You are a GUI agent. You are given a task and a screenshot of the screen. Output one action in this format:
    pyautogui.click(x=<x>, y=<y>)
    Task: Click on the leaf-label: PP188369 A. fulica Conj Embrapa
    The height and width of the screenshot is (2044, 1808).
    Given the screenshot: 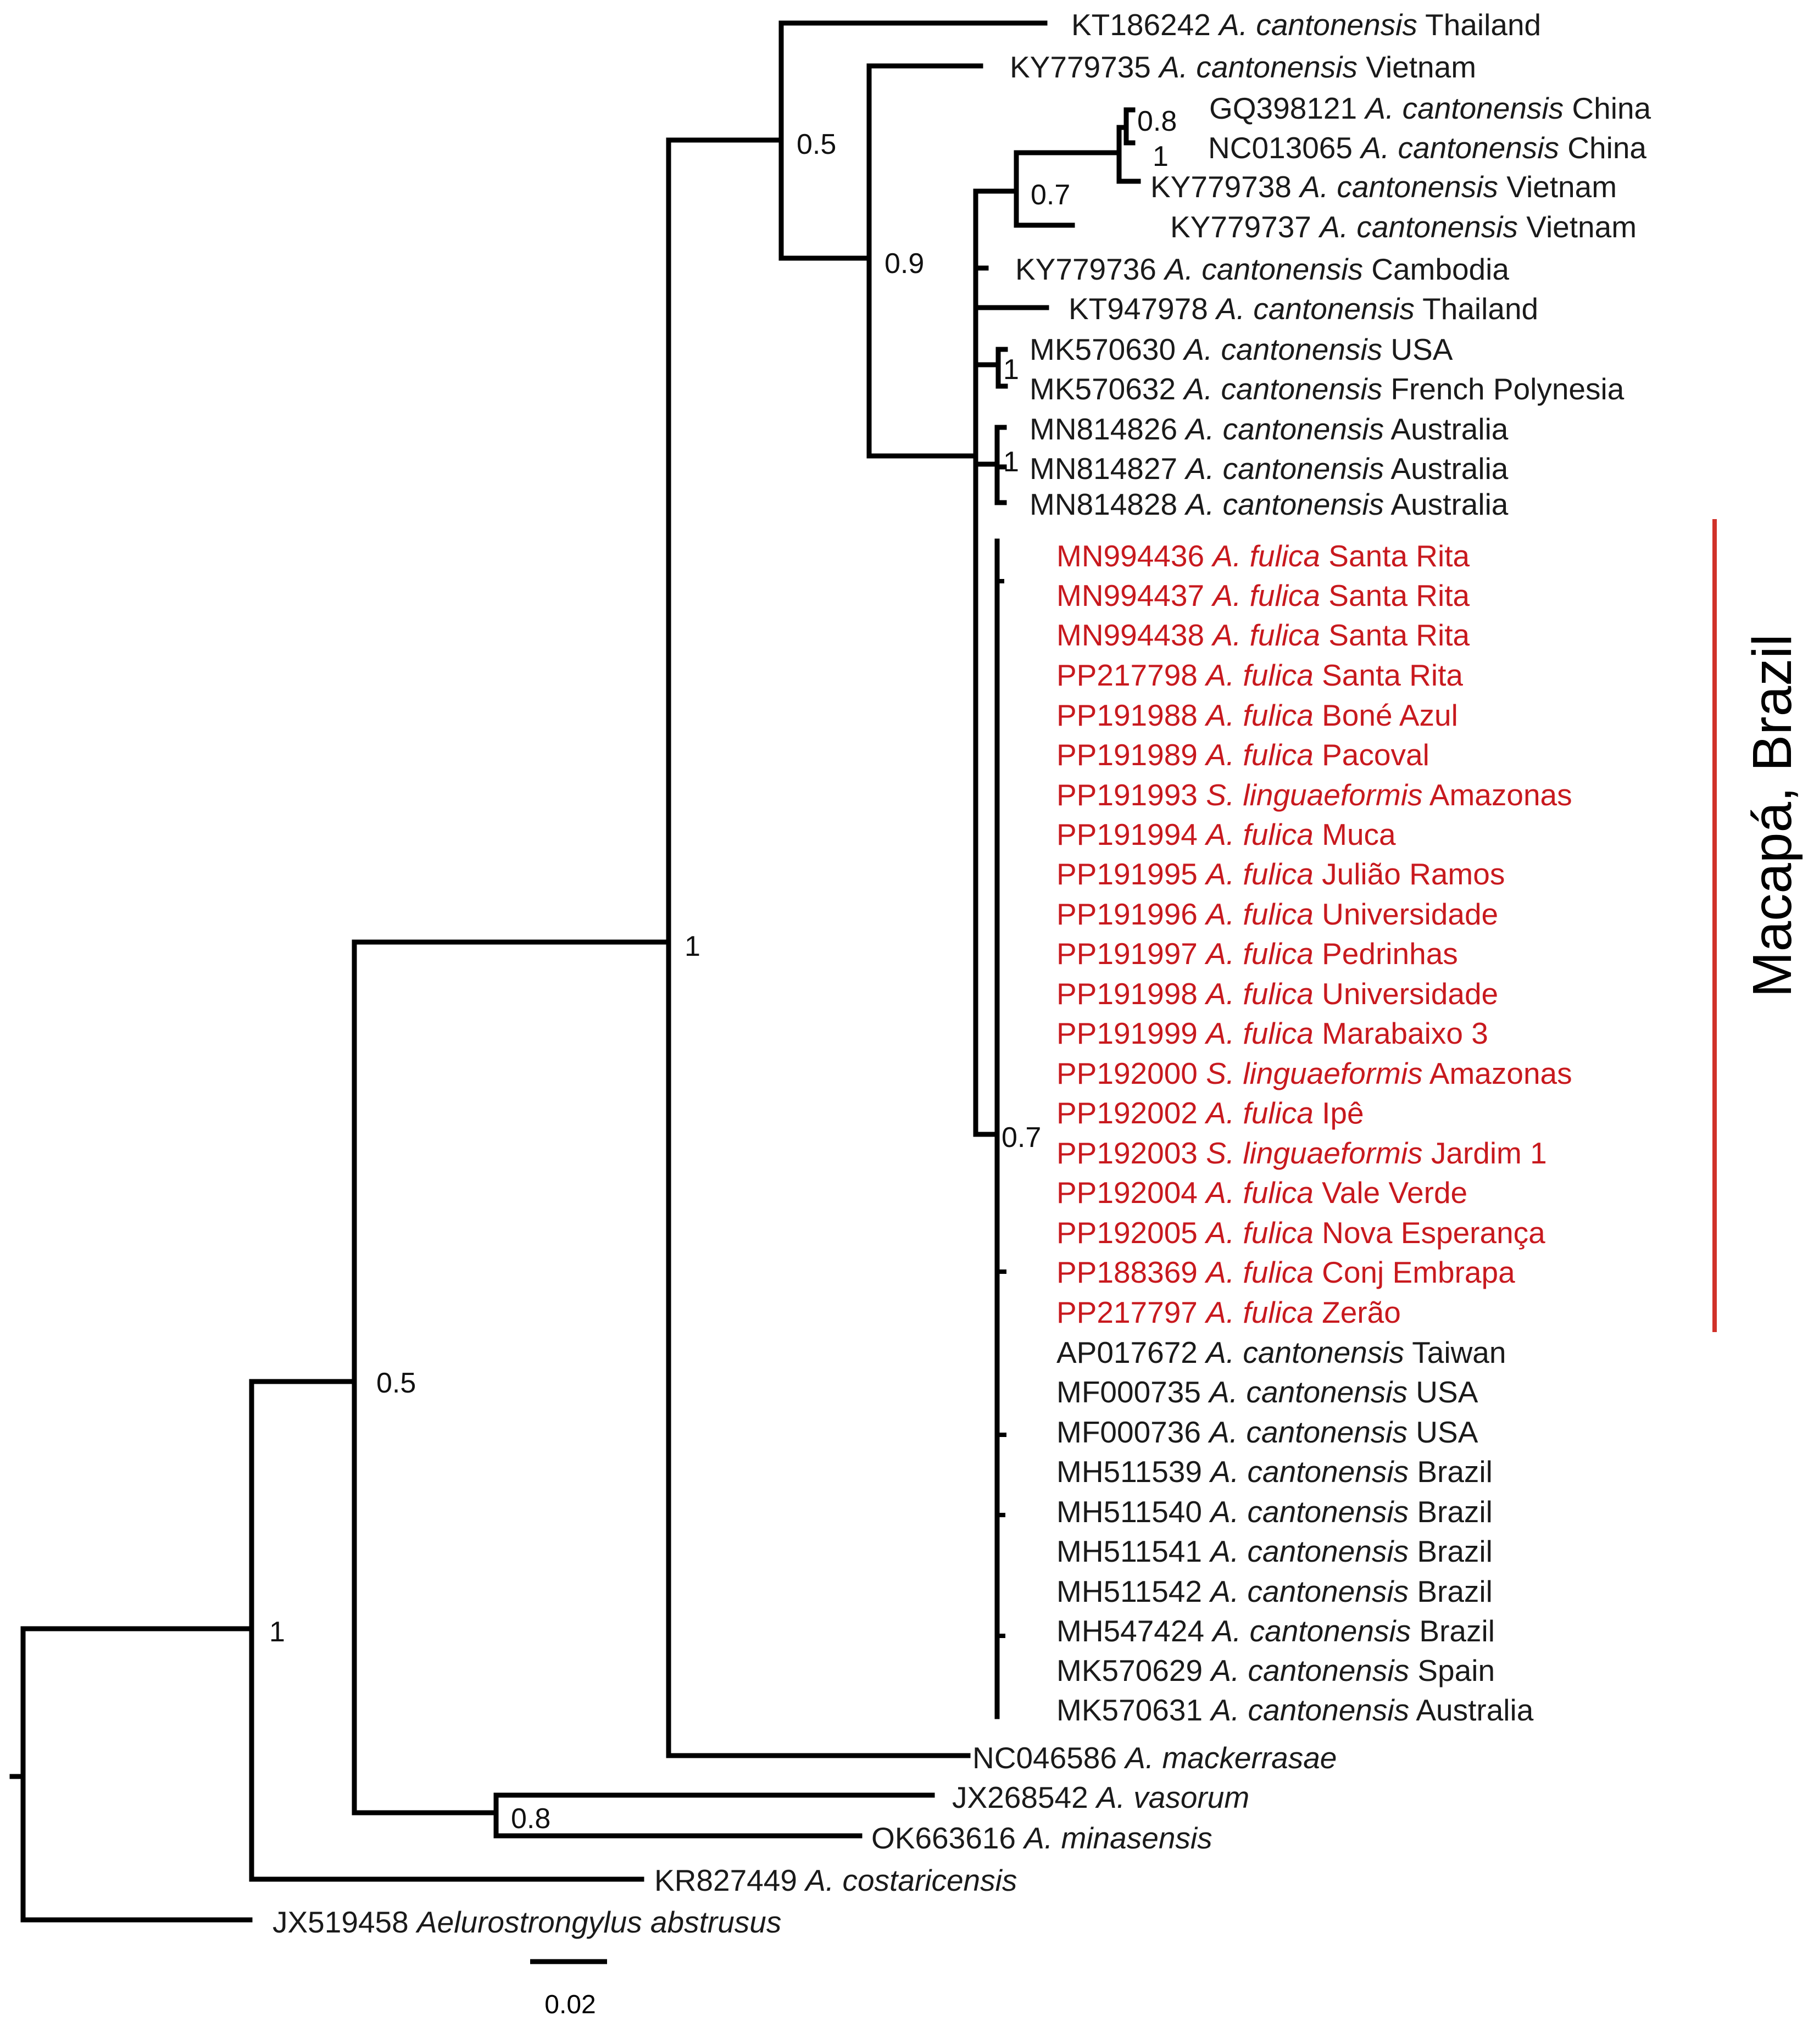 What is the action you would take?
    pyautogui.click(x=1285, y=1272)
    